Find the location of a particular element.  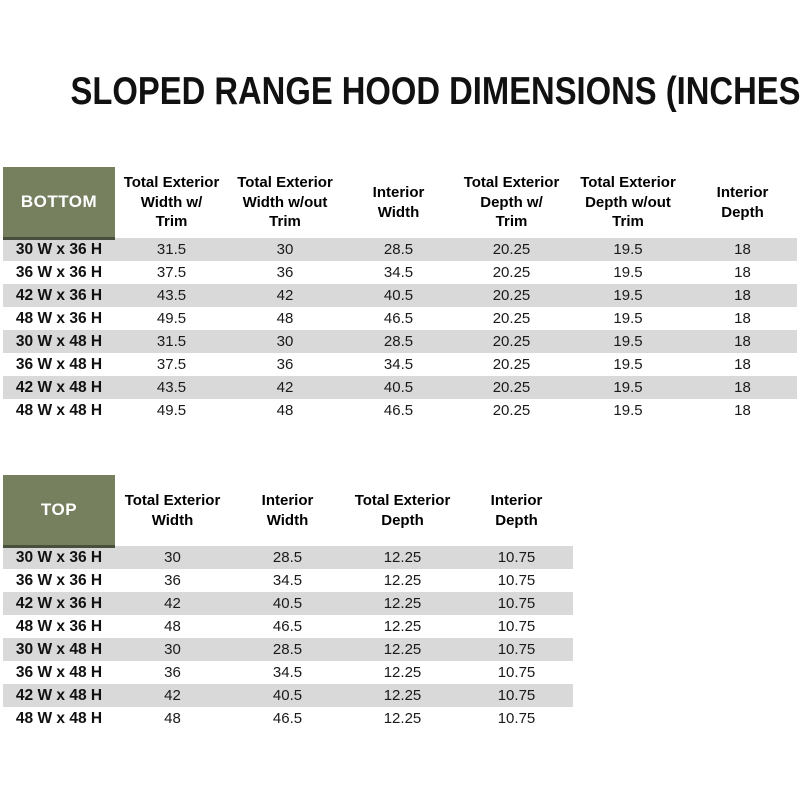

column-header-total-exterior-depth-w-trim: Total Exterior Depth w/ Trim is located at coordinates (511, 202).